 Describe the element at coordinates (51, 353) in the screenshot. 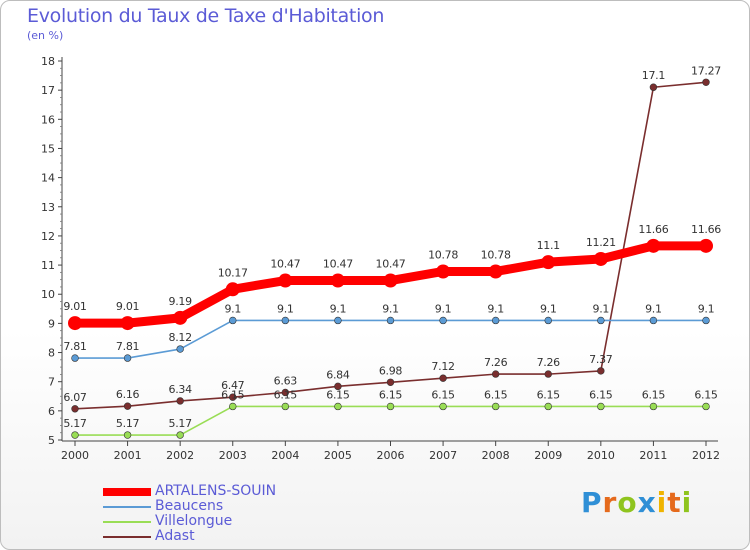

I see `y-tick-label: 8` at that location.